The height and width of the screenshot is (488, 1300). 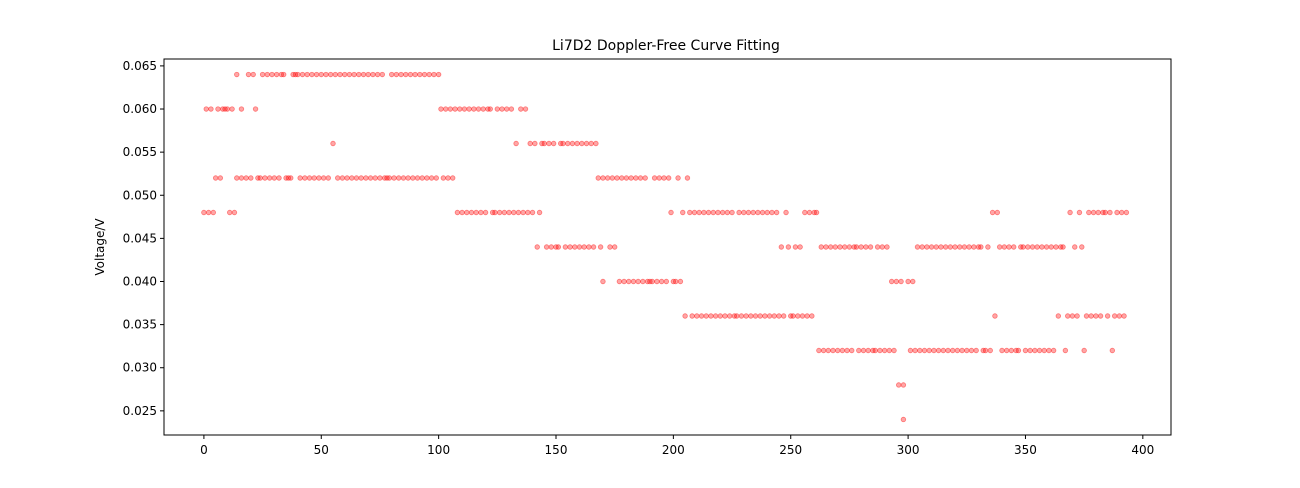 I want to click on y-axis-label: Voltage/V, so click(x=100, y=247).